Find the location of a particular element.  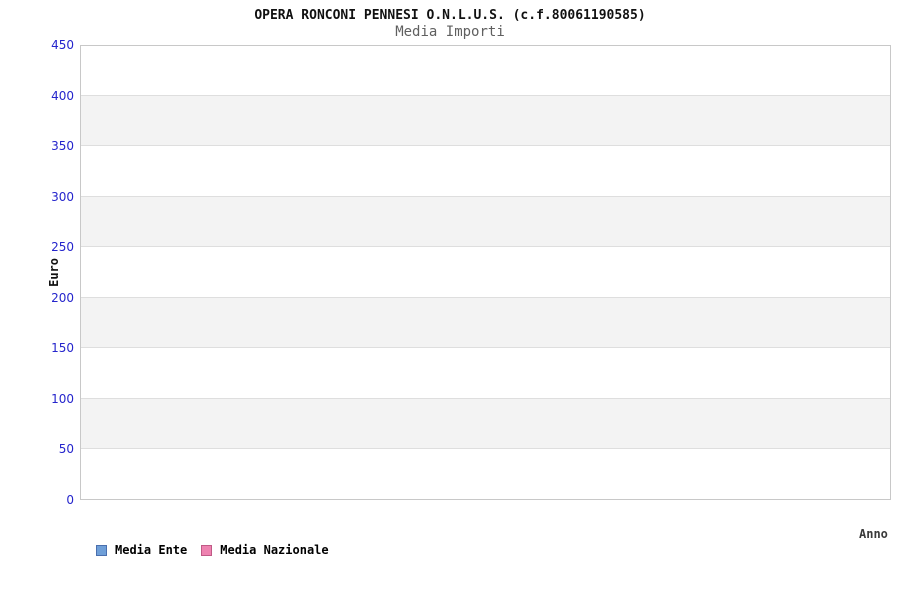

y-axis-tick-label: 350 is located at coordinates (62, 146).